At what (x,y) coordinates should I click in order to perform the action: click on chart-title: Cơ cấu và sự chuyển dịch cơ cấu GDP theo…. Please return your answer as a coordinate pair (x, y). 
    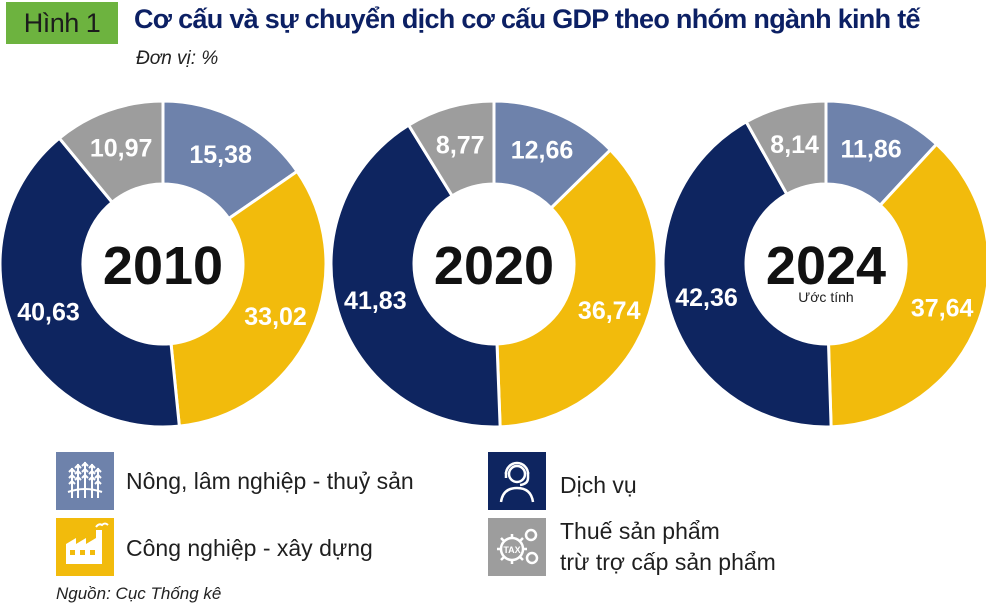
    Looking at the image, I should click on (527, 19).